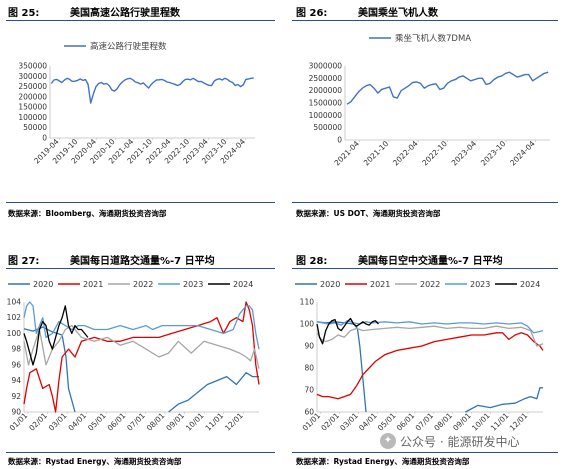 The width and height of the screenshot is (563, 469). What do you see at coordinates (140, 452) in the screenshot?
I see `figure-27-bottom-rule` at bounding box center [140, 452].